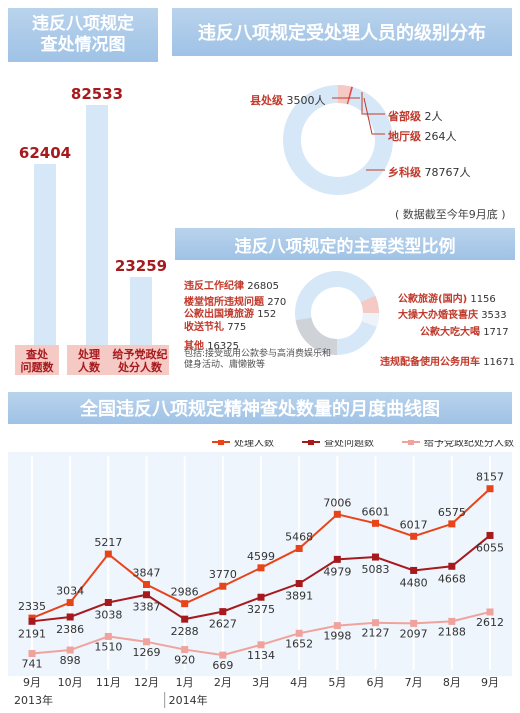 The height and width of the screenshot is (713, 520). What do you see at coordinates (108, 614) in the screenshot?
I see `data-label: 3038` at bounding box center [108, 614].